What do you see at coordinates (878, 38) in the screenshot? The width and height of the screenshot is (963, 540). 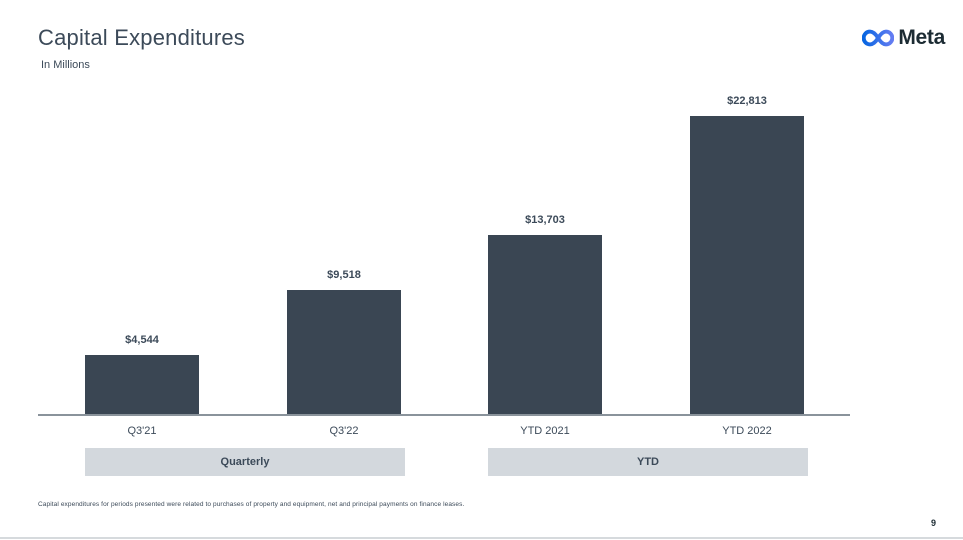 I see `meta-infinity-icon` at bounding box center [878, 38].